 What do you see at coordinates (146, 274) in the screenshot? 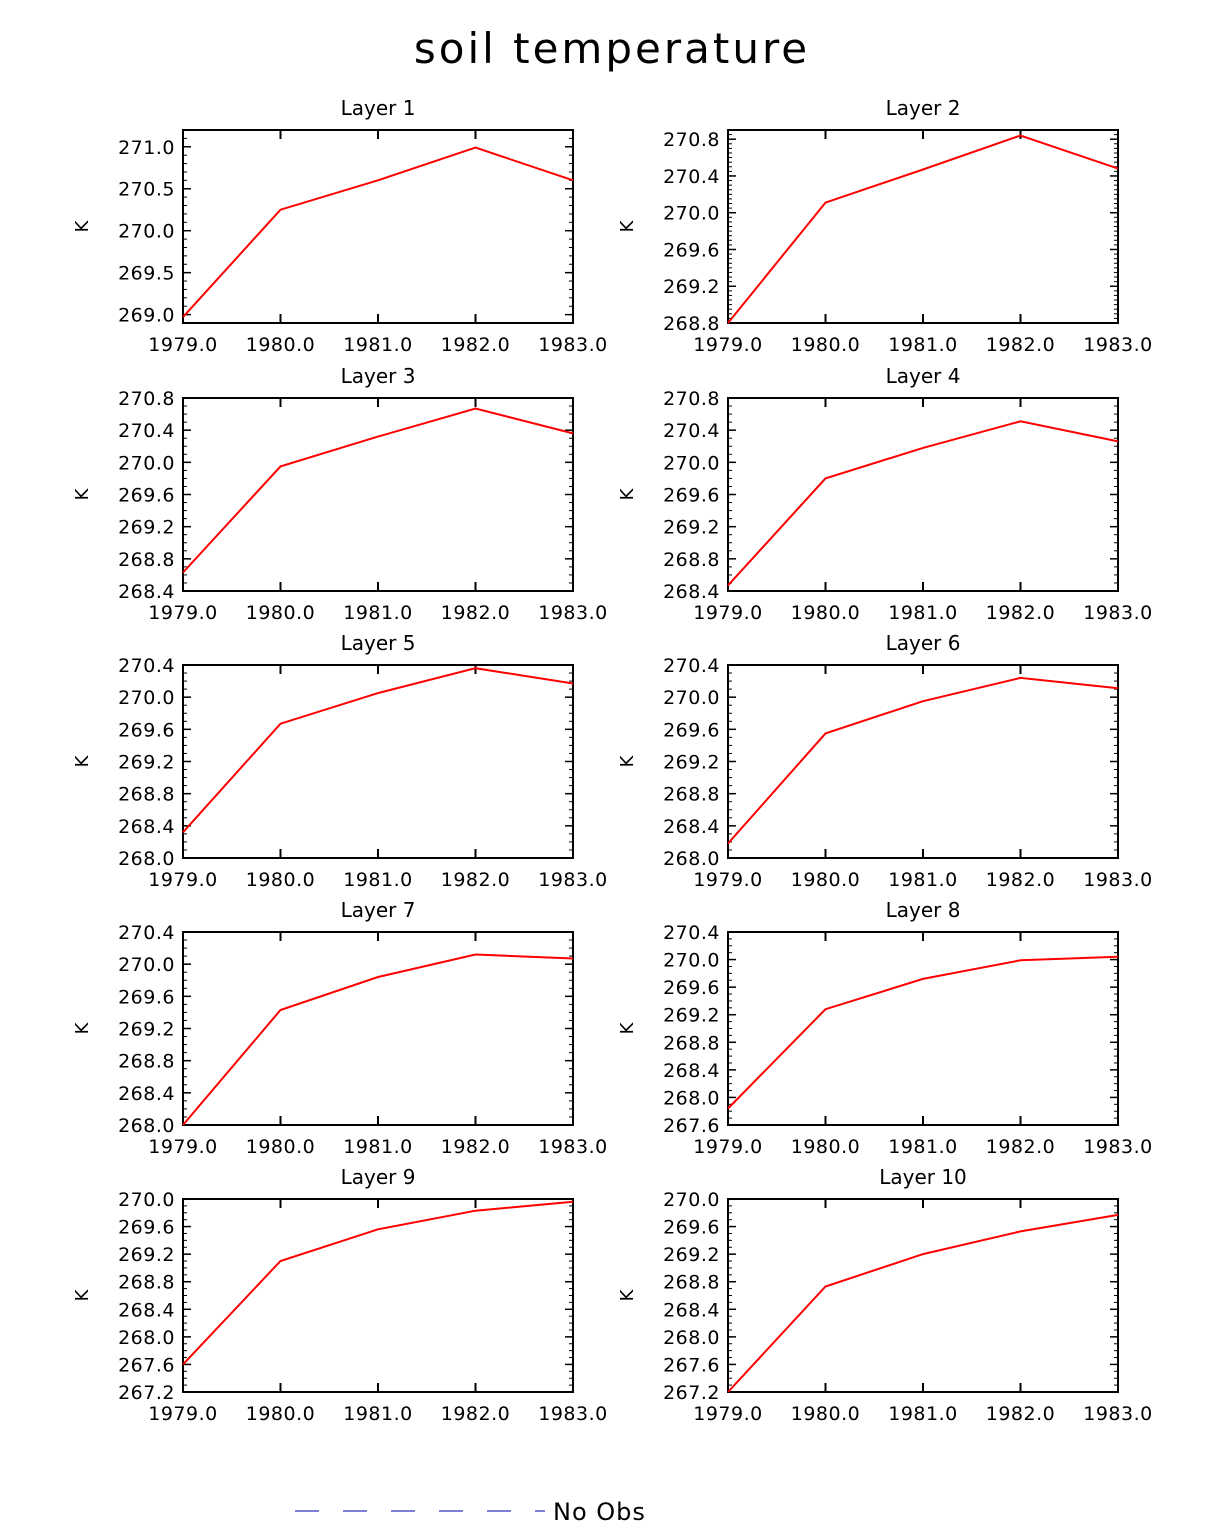
I see `y-tick-label: 269.5` at bounding box center [146, 274].